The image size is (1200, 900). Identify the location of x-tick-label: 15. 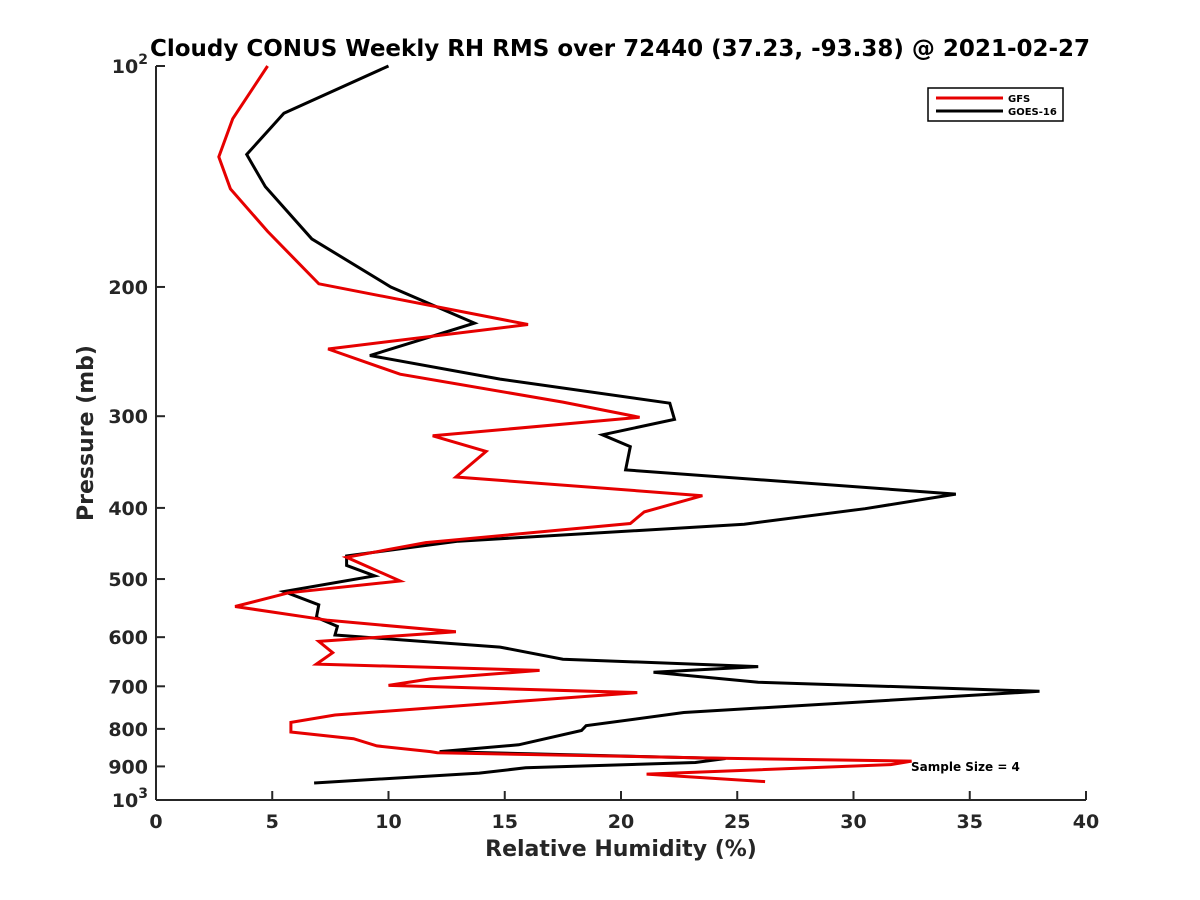
(505, 822).